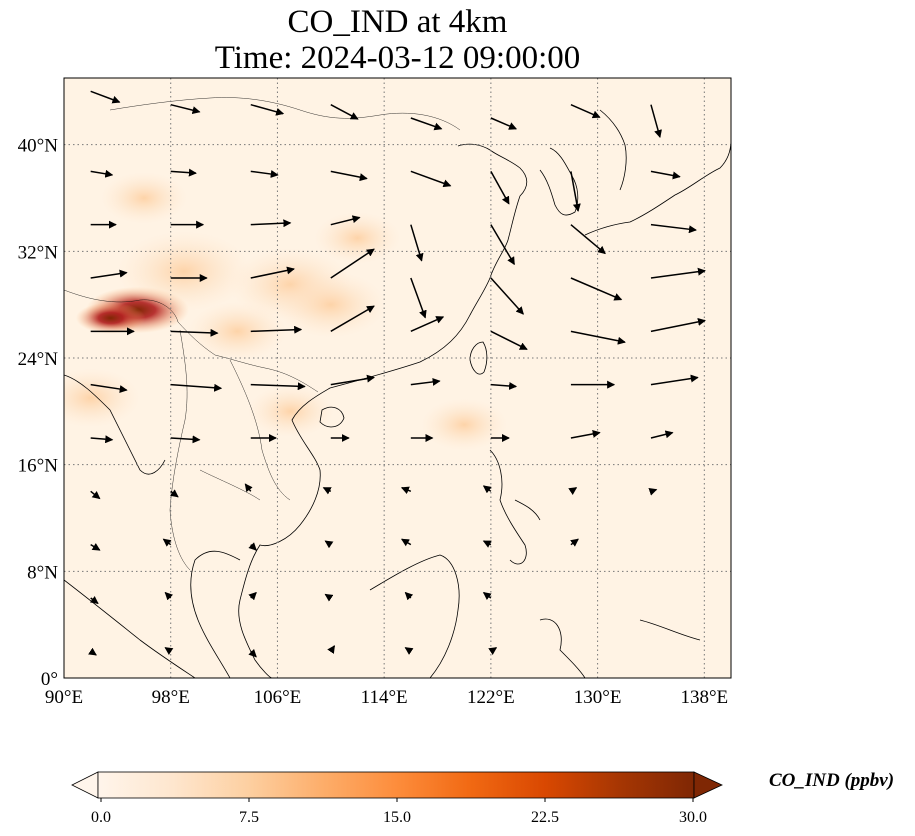 This screenshot has height=836, width=915. What do you see at coordinates (171, 697) in the screenshot?
I see `x-tick-label: 98°E` at bounding box center [171, 697].